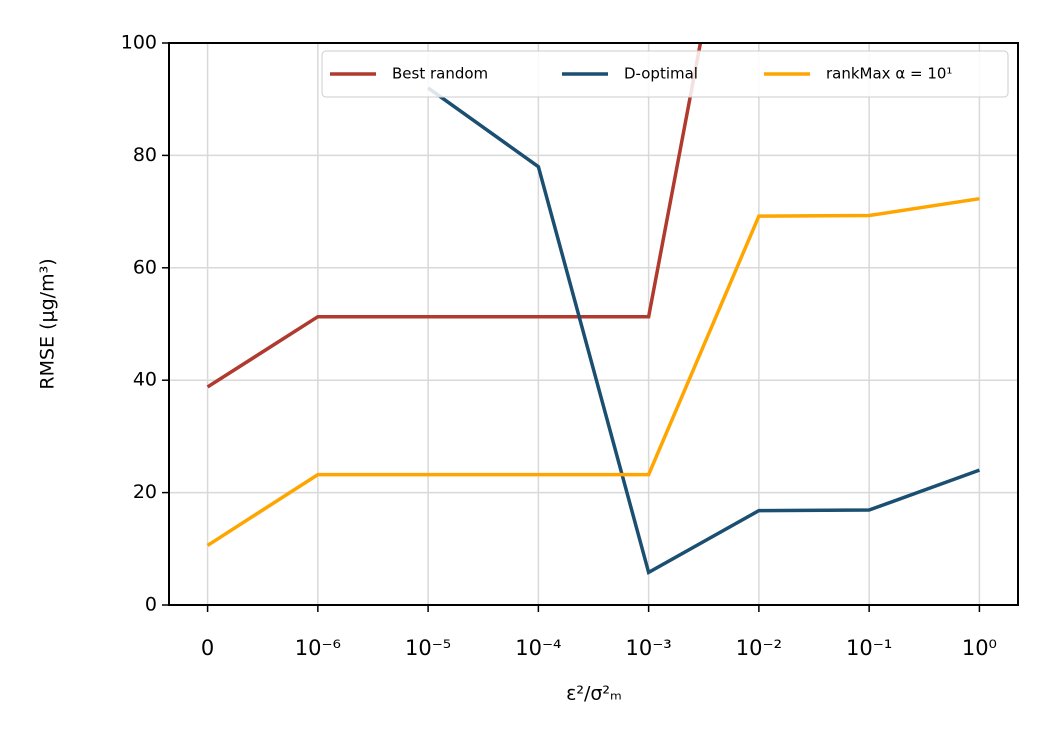  What do you see at coordinates (145, 380) in the screenshot?
I see `y-tick-label: 40` at bounding box center [145, 380].